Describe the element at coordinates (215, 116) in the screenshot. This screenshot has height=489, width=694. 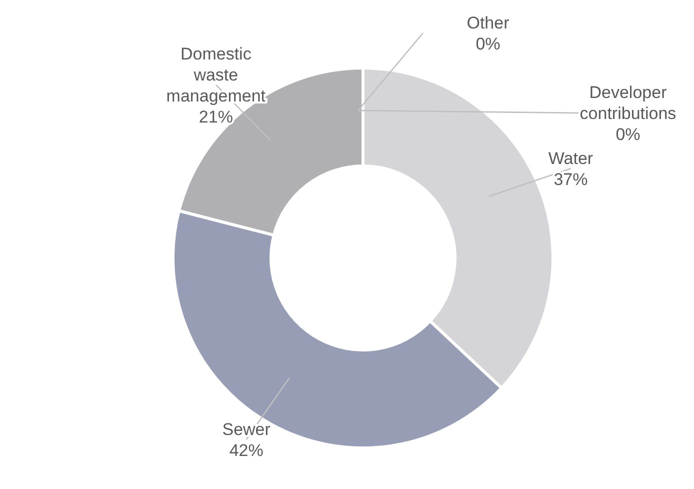
I see `data-label: 21%` at that location.